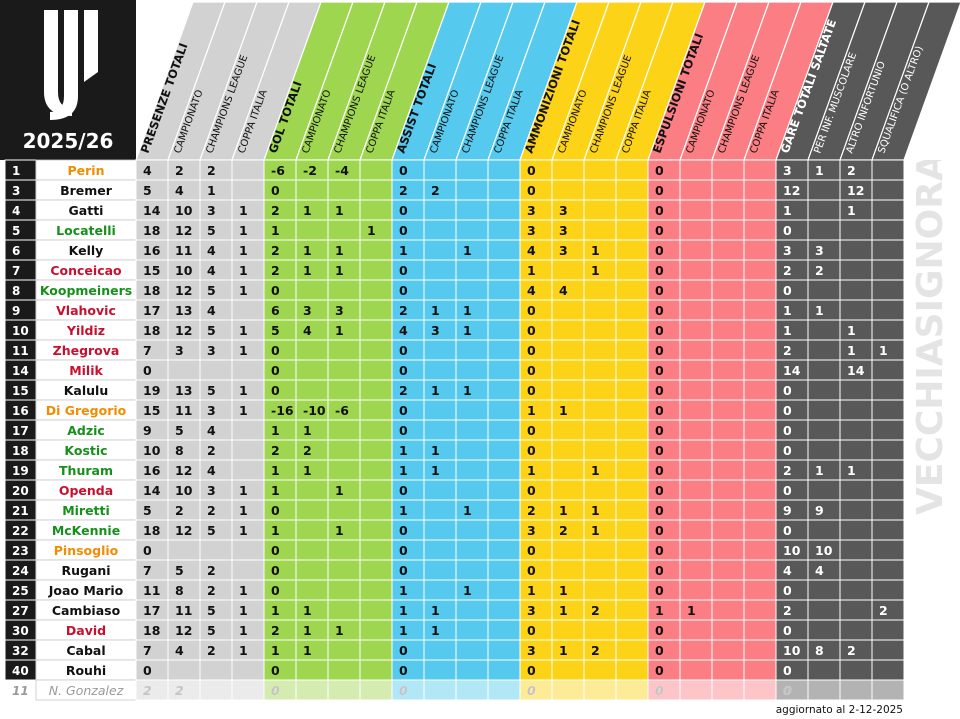 The height and width of the screenshot is (719, 960). I want to click on juventus-logo, so click(71, 65).